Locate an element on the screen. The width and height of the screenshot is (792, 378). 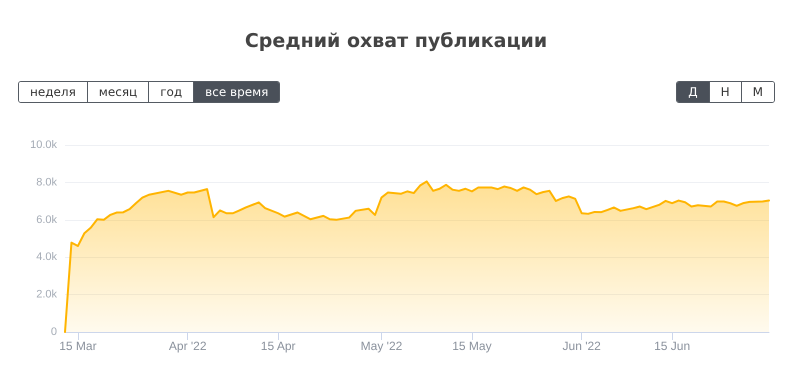
text: Н is located at coordinates (724, 92).